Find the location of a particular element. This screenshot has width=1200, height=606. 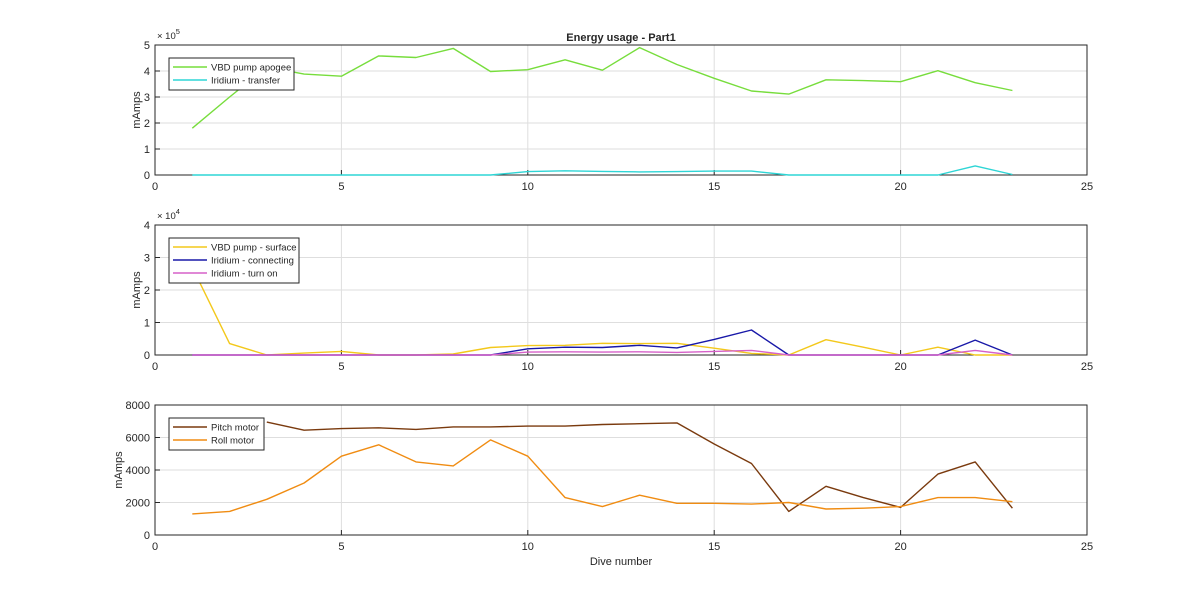

legend-label: Iridium - connecting is located at coordinates (252, 261).